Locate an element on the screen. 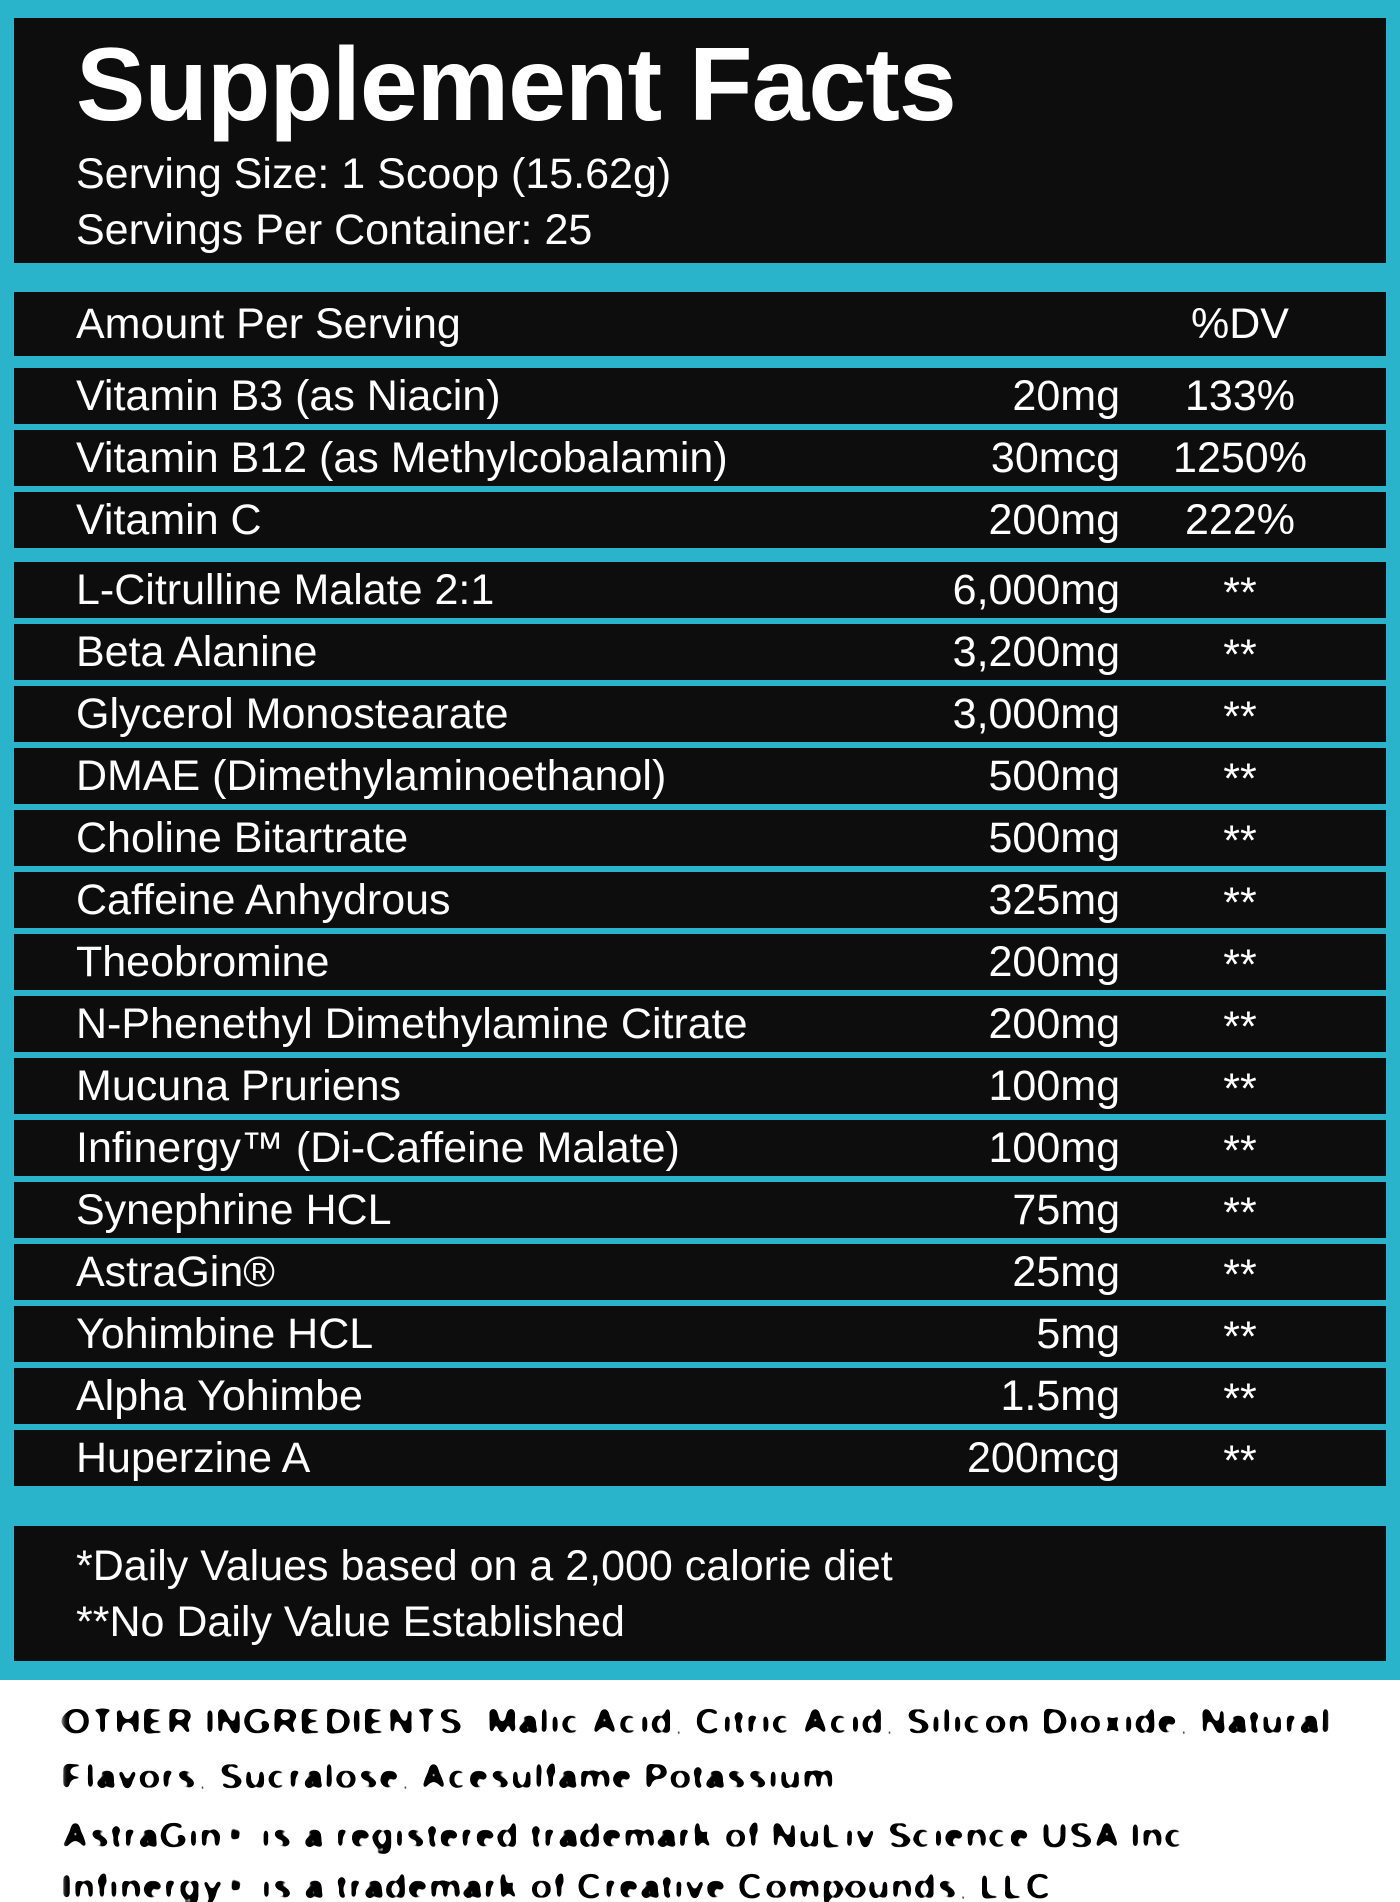  ingredient-row: Synephrine HCL 75mg ** is located at coordinates (700, 1210).